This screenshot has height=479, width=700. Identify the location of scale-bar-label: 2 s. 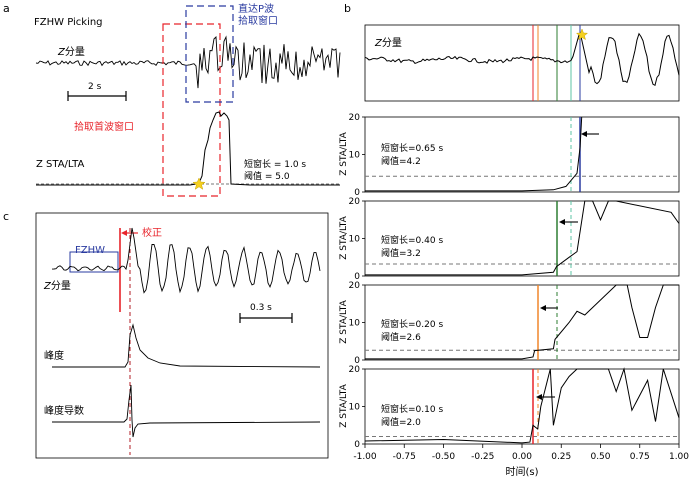
(95, 87).